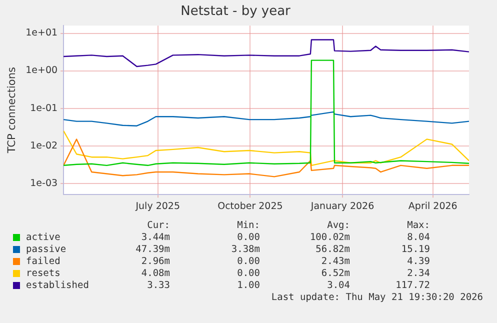 This screenshot has width=497, height=323. I want to click on x-tick-label: April 2026, so click(433, 206).